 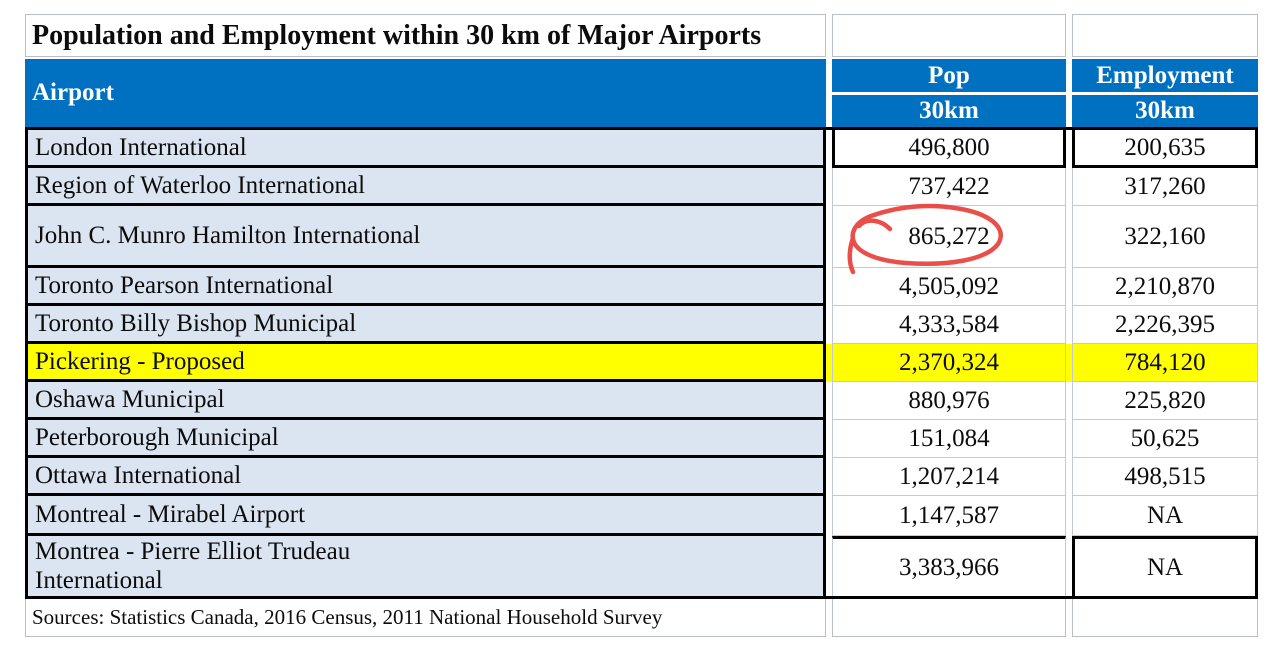 What do you see at coordinates (949, 363) in the screenshot?
I see `pop-value-cell: 2,370,324` at bounding box center [949, 363].